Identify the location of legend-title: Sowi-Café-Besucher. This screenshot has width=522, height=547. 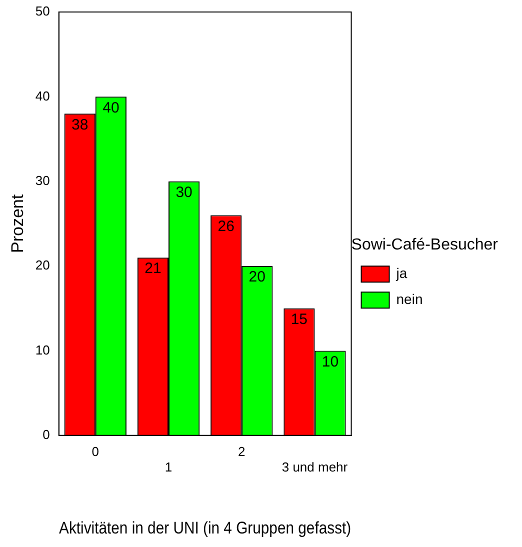
(425, 245).